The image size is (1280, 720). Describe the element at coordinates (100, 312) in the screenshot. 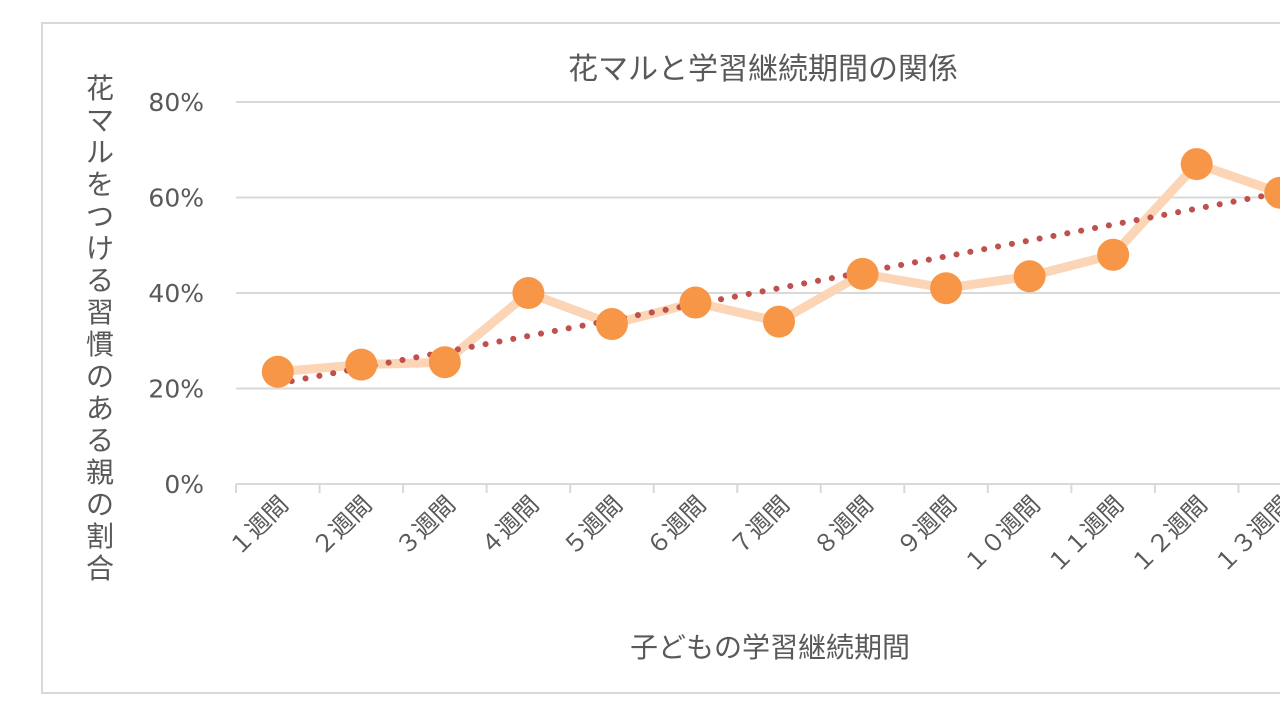

I see `y-axis-title-char: 習` at that location.